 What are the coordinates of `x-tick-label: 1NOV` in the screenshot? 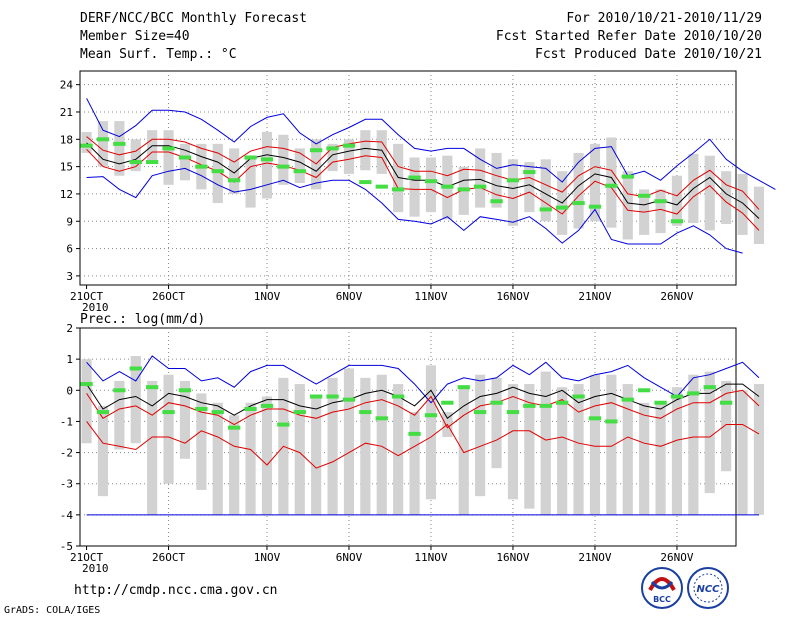 It's located at (267, 557).